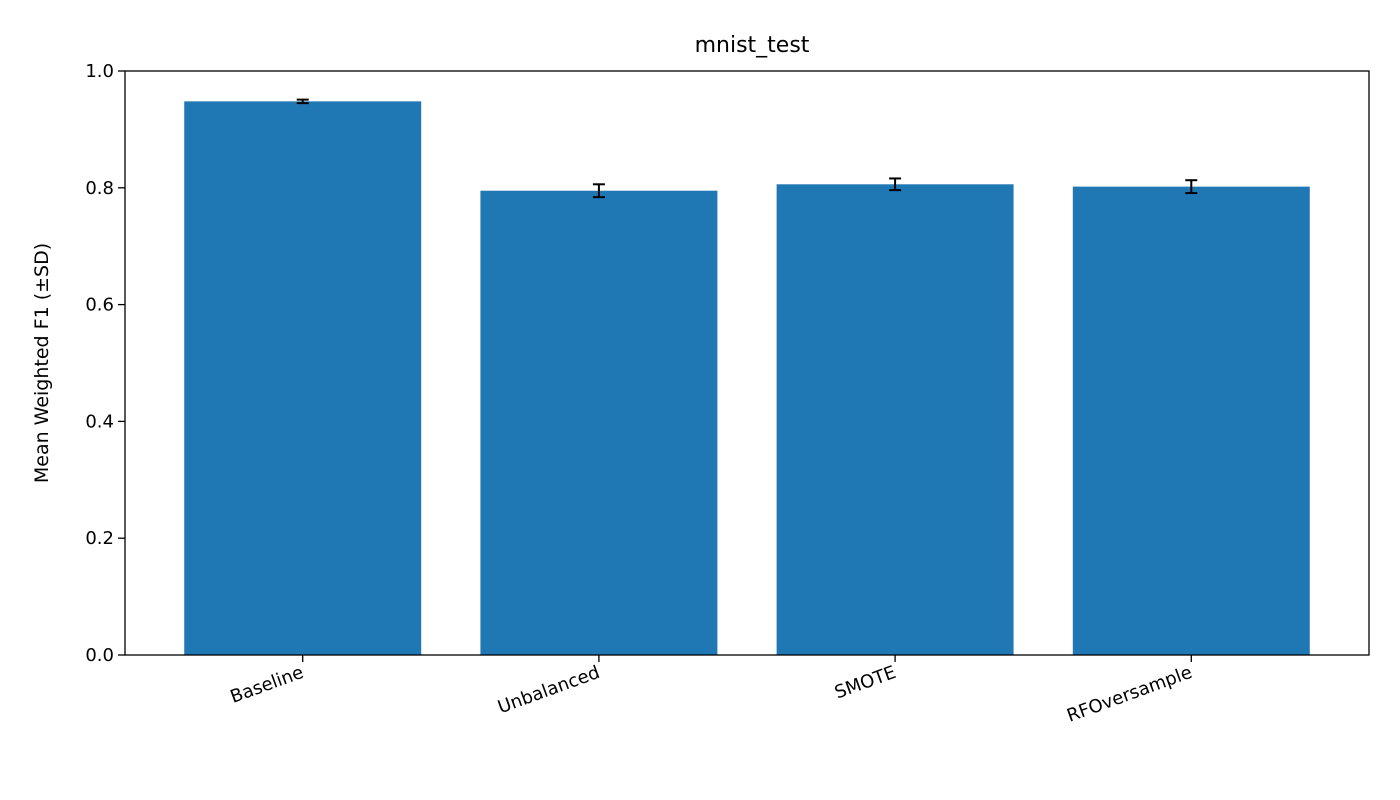 Image resolution: width=1400 pixels, height=800 pixels. I want to click on y-tick-label: 0.4, so click(99, 421).